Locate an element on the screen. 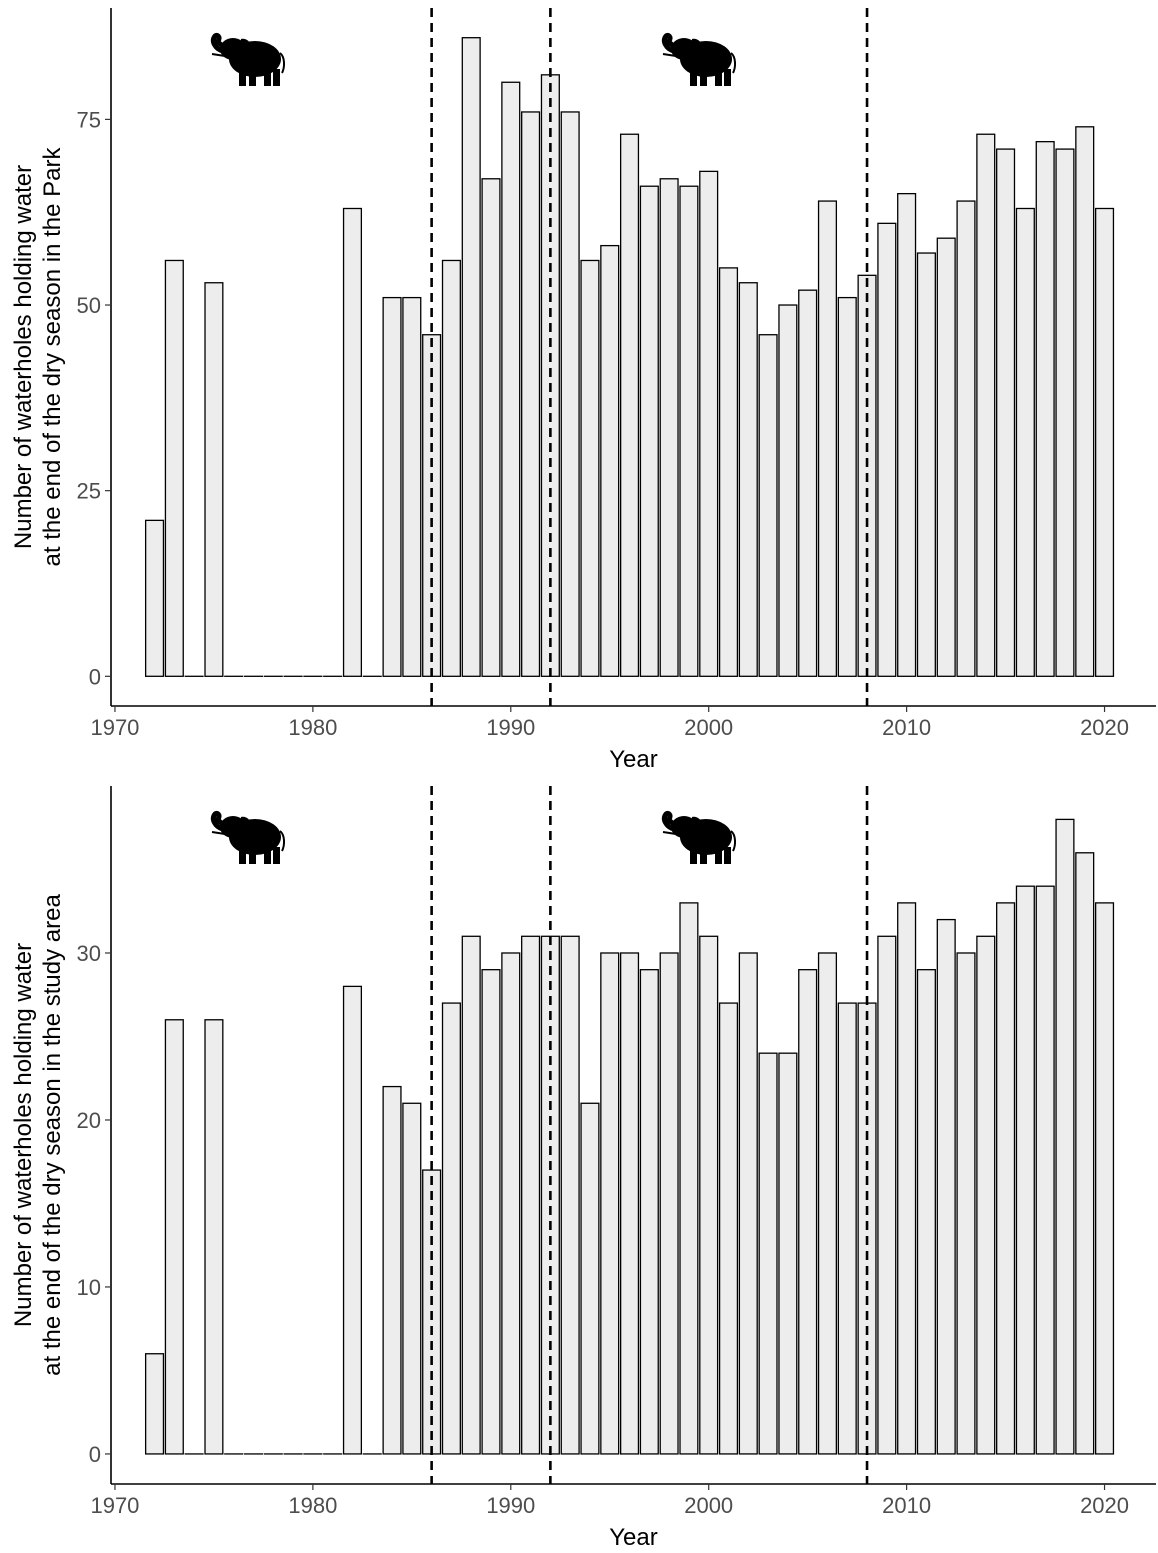  bar-2019 is located at coordinates (1085, 401).